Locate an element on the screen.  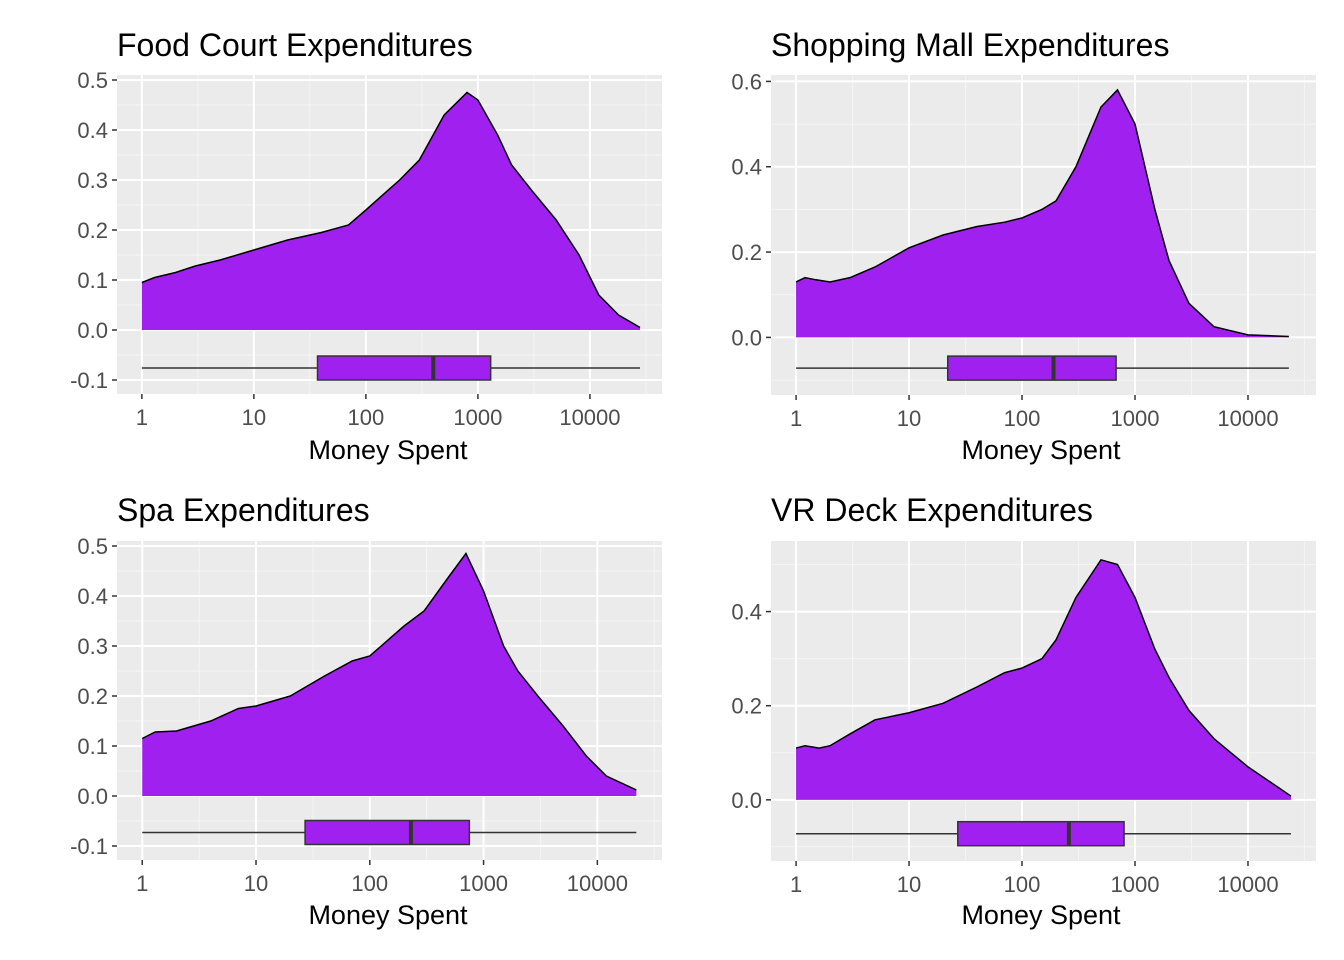
chart-title: VR Deck Expenditures is located at coordinates (932, 510).